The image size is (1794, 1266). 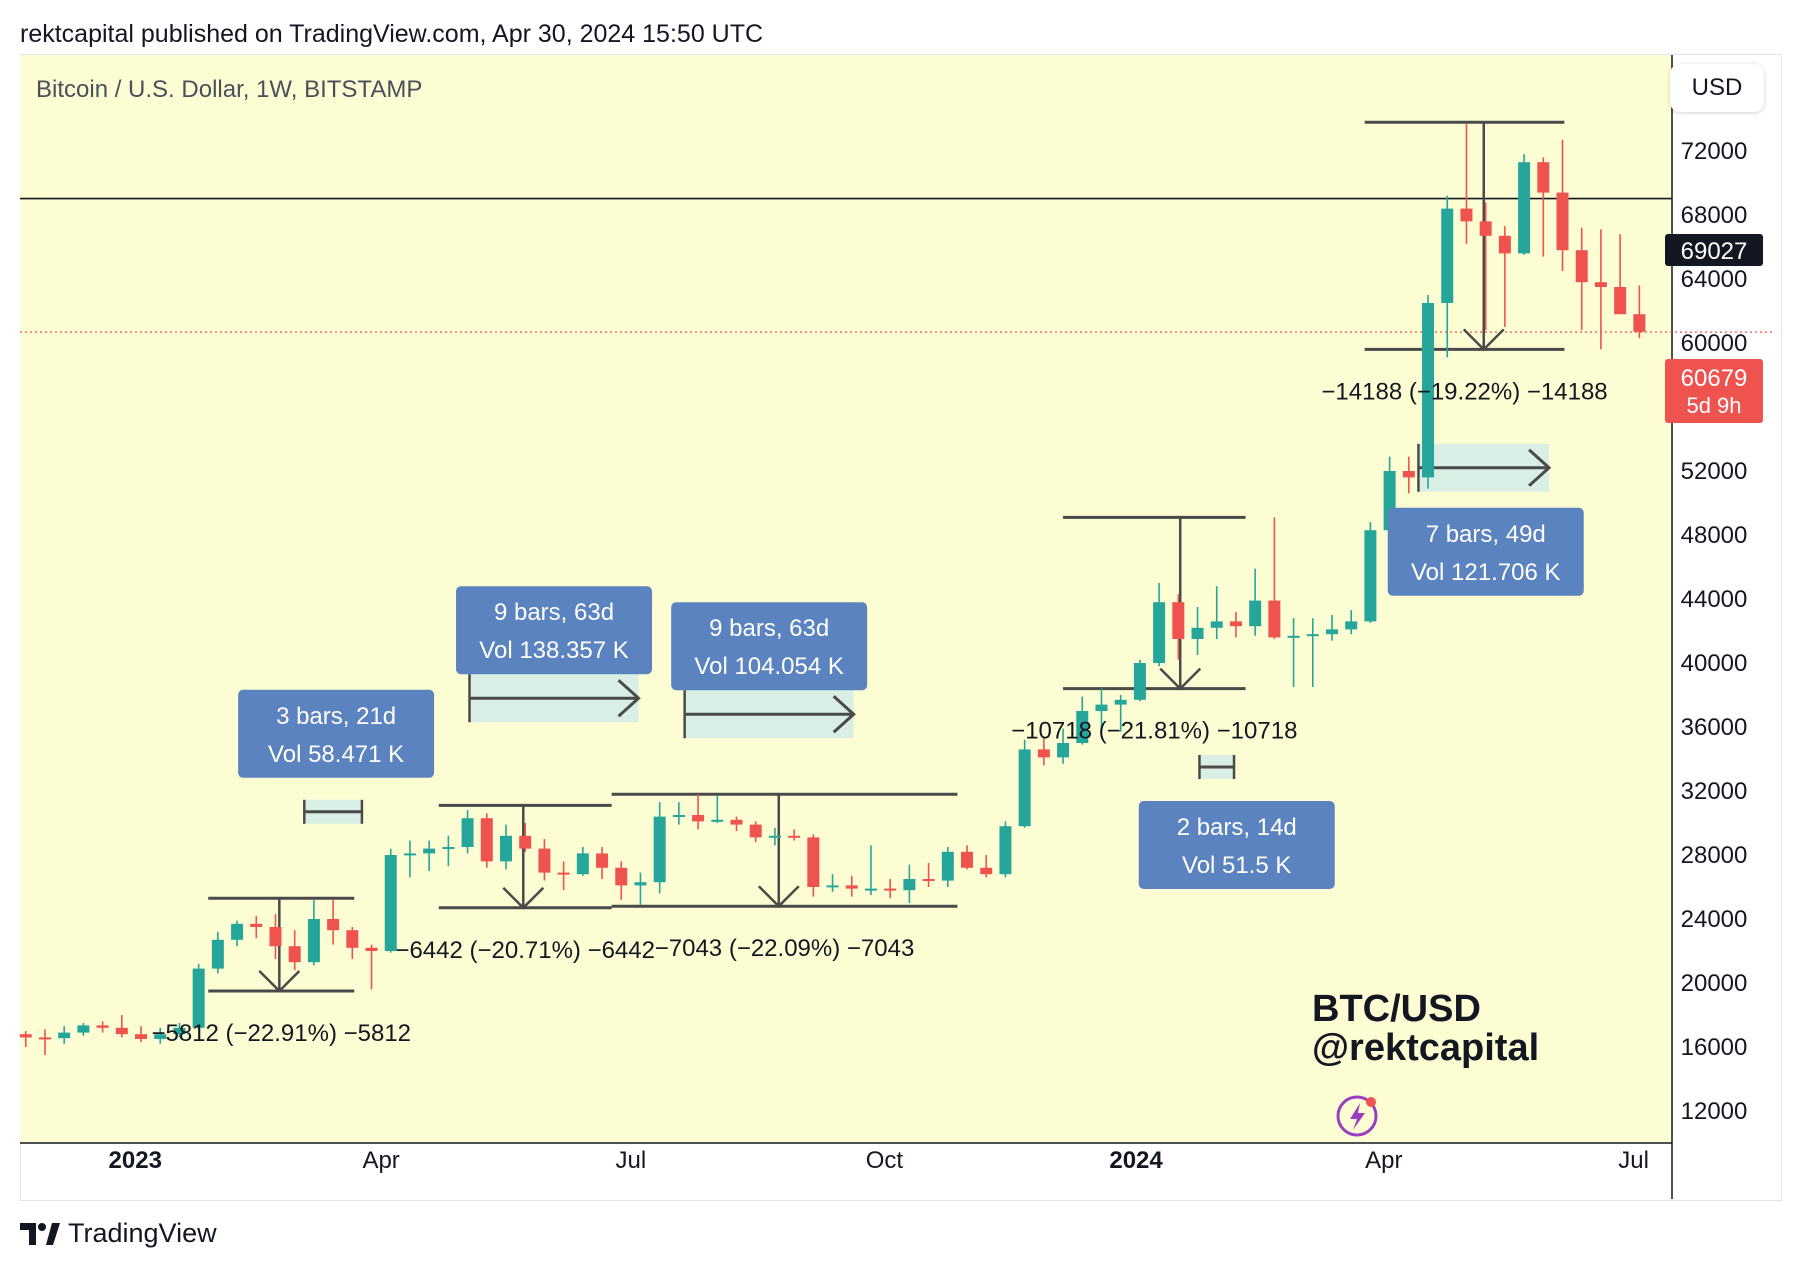 I want to click on current-price-label: 60679, so click(x=1714, y=378).